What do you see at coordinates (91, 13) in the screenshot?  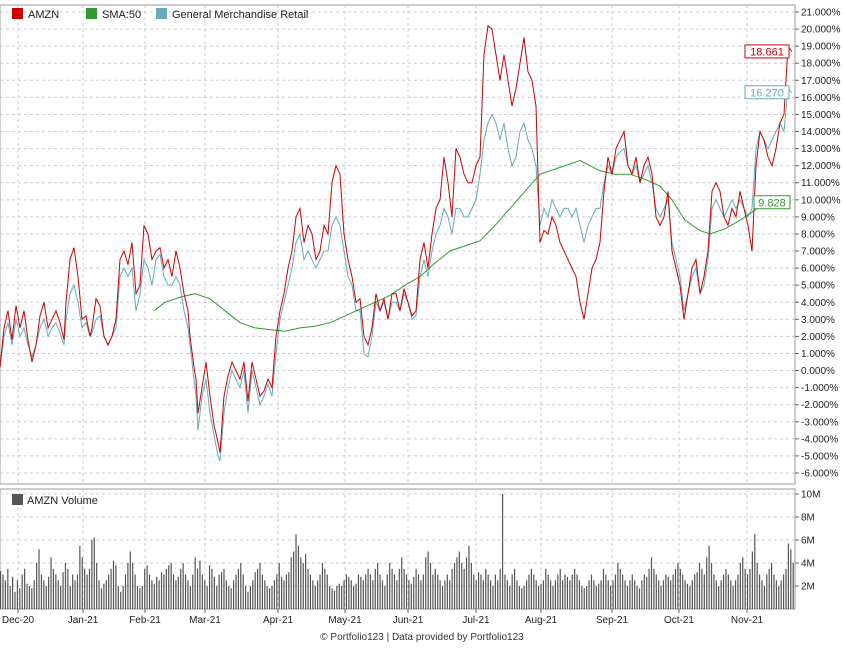 I see `legend-swatch` at bounding box center [91, 13].